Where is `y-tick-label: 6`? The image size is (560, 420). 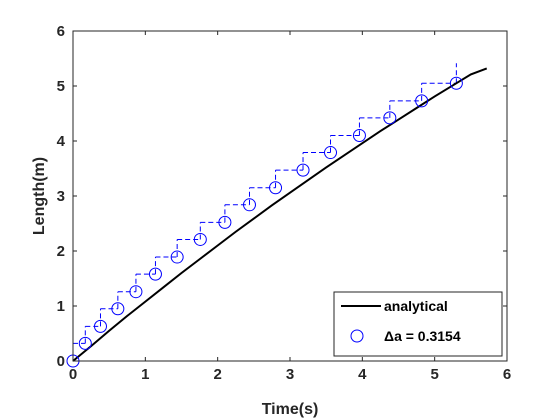 y-tick-label: 6 is located at coordinates (61, 31).